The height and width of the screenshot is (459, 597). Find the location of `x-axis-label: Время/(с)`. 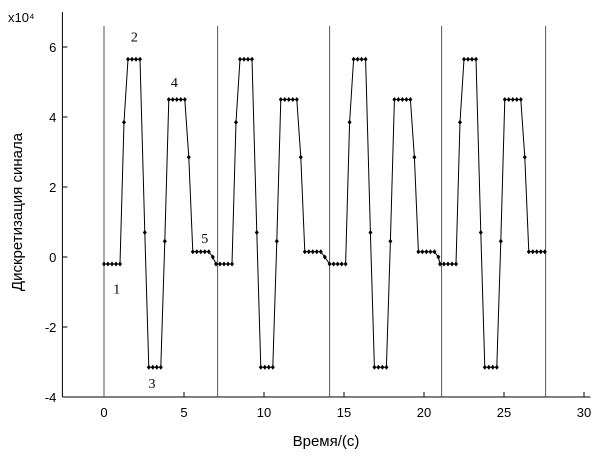

x-axis-label: Время/(с) is located at coordinates (326, 441).